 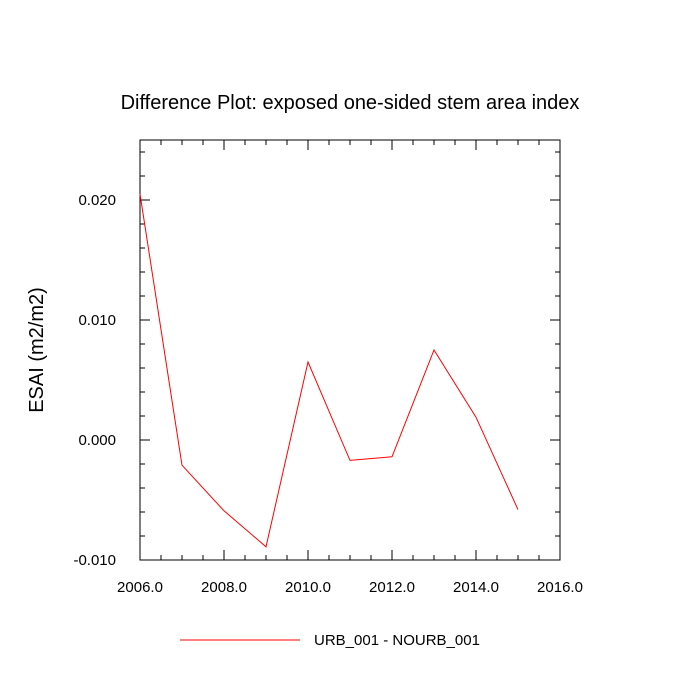 I want to click on x-tick-label: 2014.0, so click(x=476, y=587).